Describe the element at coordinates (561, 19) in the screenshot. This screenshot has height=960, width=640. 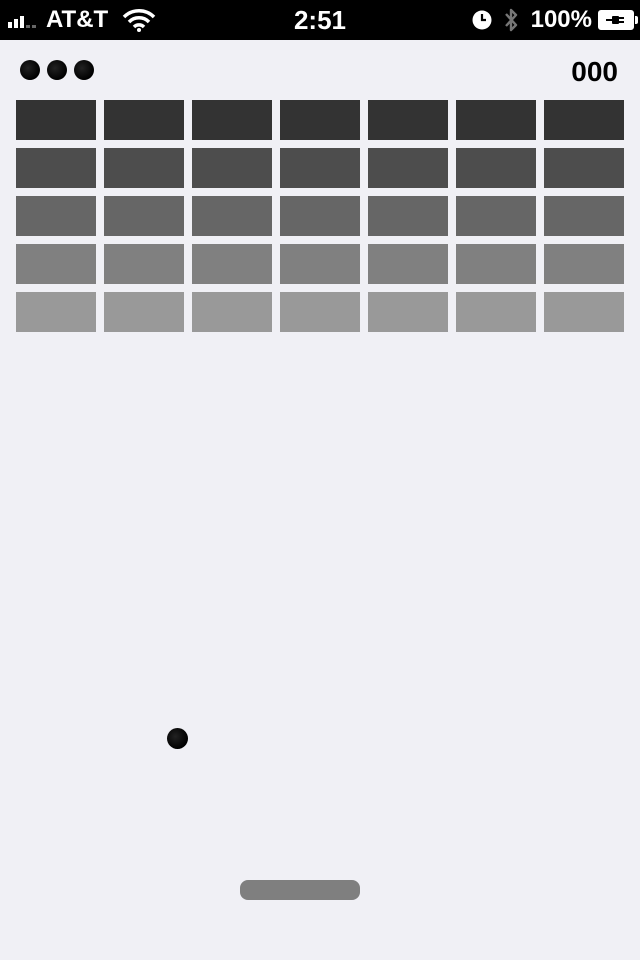
I see `battery-percent: 100%` at that location.